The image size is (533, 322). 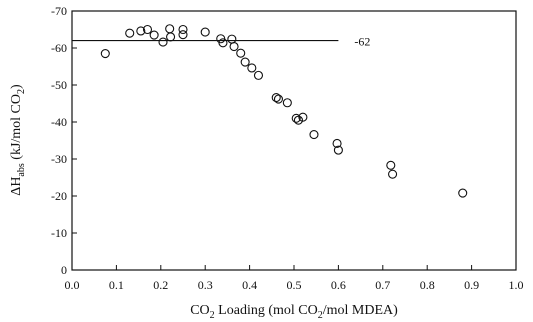 I want to click on reference-line-group: -62, so click(x=221, y=42).